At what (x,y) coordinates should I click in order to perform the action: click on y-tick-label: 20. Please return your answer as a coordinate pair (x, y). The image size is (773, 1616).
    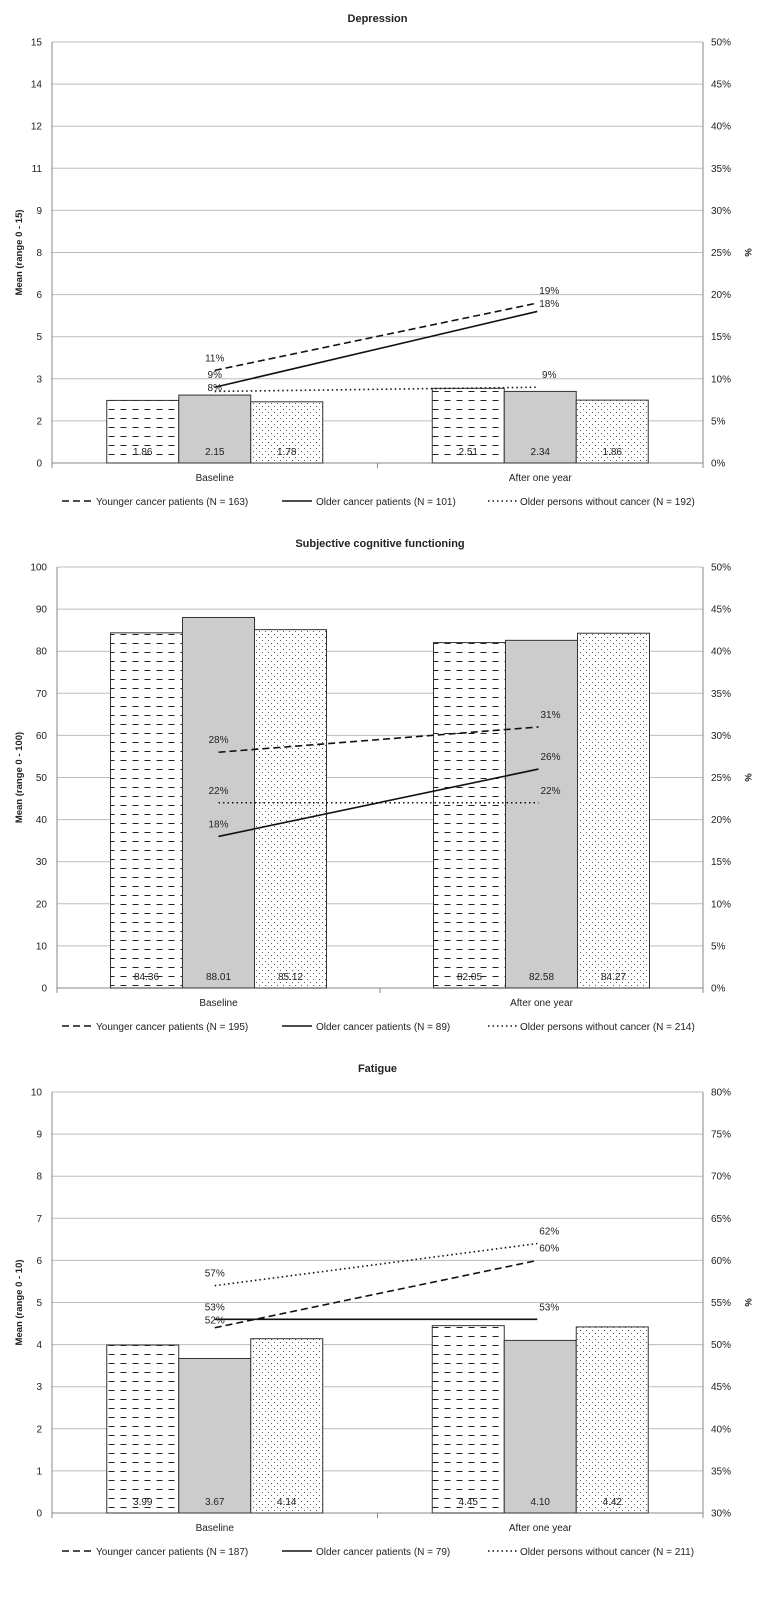
    Looking at the image, I should click on (42, 904).